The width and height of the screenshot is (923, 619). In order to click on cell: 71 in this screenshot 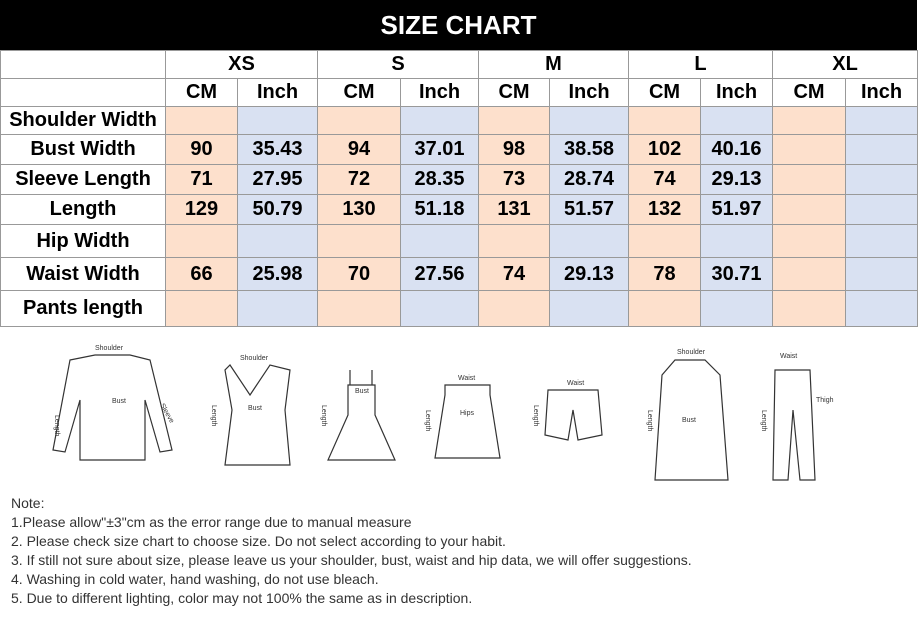, I will do `click(201, 179)`.